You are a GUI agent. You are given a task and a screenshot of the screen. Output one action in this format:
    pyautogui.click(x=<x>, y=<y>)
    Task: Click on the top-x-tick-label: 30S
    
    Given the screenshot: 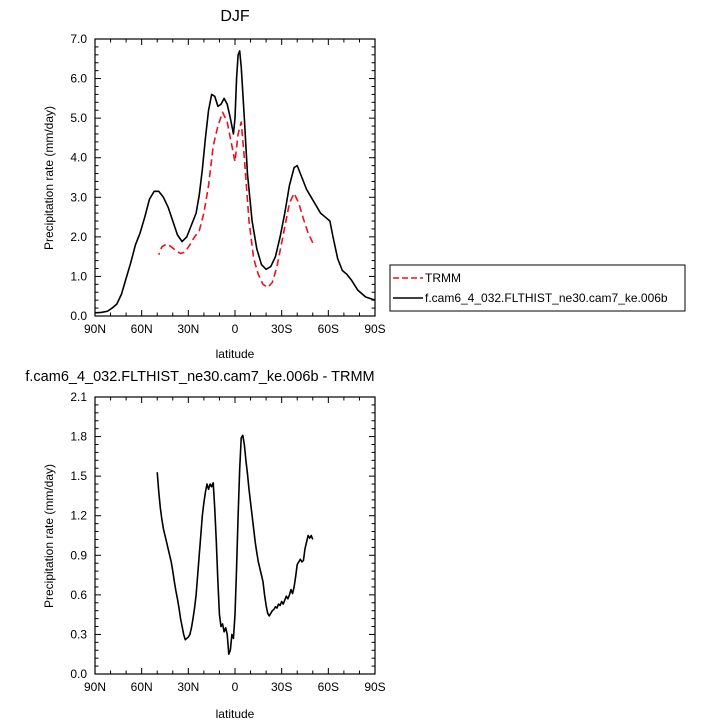 What is the action you would take?
    pyautogui.click(x=281, y=329)
    